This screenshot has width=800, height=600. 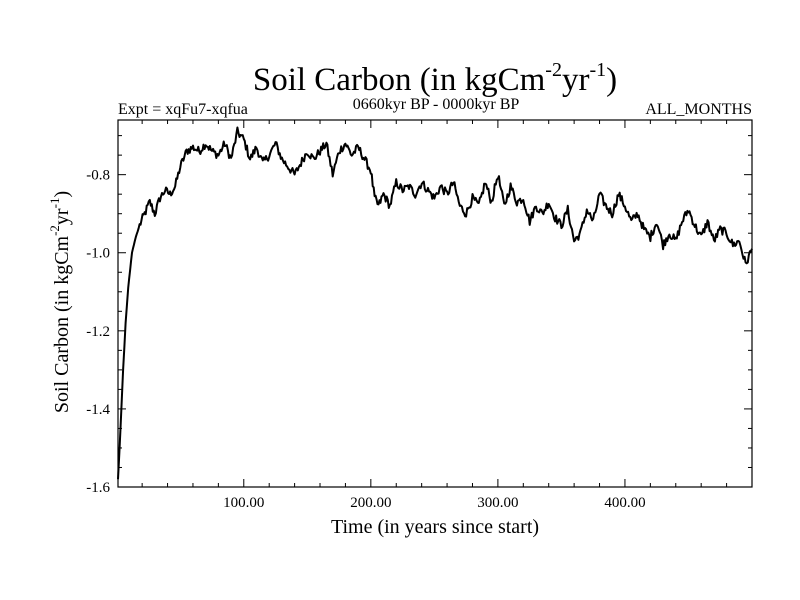 What do you see at coordinates (698, 109) in the screenshot?
I see `months-label: ALL_MONTHS` at bounding box center [698, 109].